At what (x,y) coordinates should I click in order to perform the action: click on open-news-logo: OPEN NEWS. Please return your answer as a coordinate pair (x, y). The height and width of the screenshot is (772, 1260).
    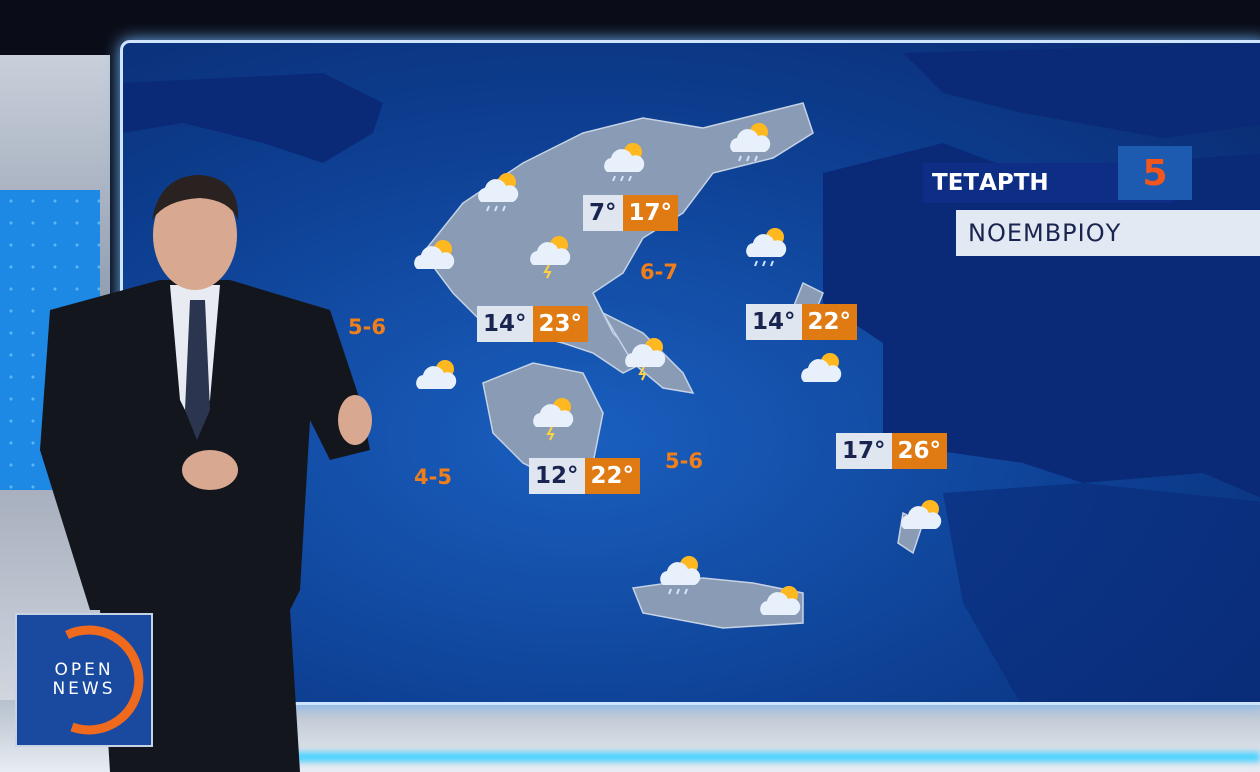
    Looking at the image, I should click on (84, 680).